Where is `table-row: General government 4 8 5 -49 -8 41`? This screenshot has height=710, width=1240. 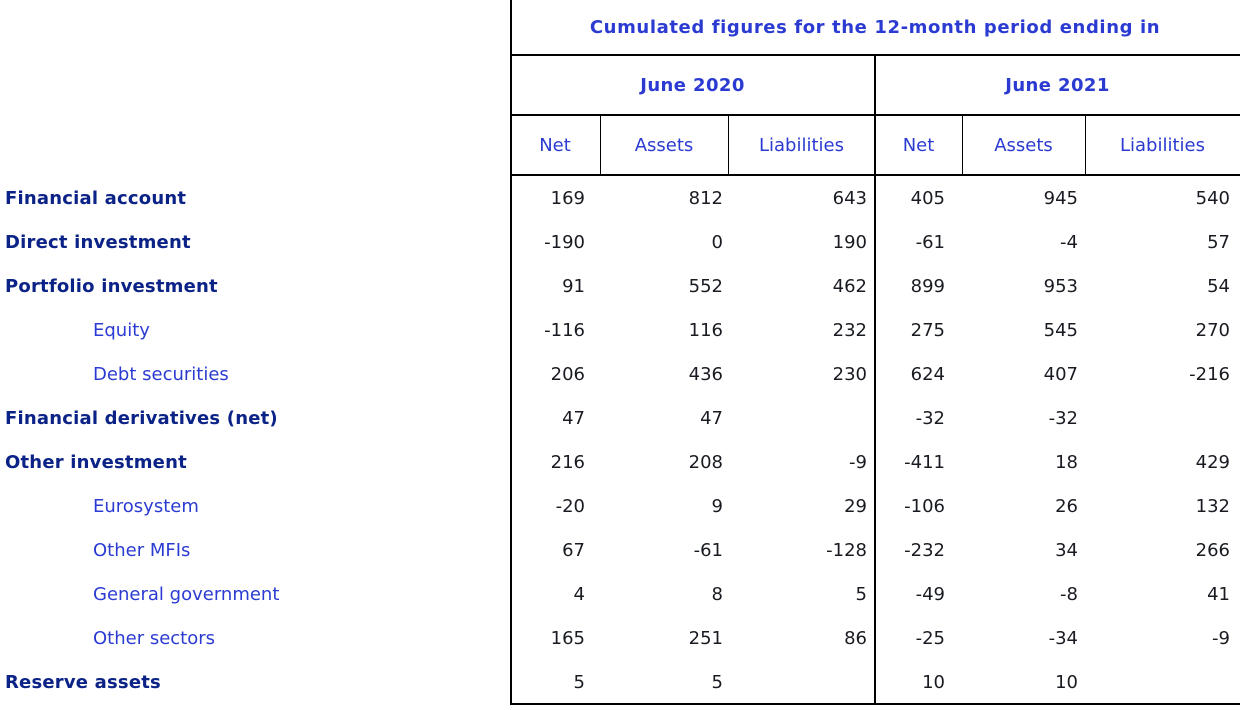 table-row: General government 4 8 5 -49 -8 41 is located at coordinates (620, 594).